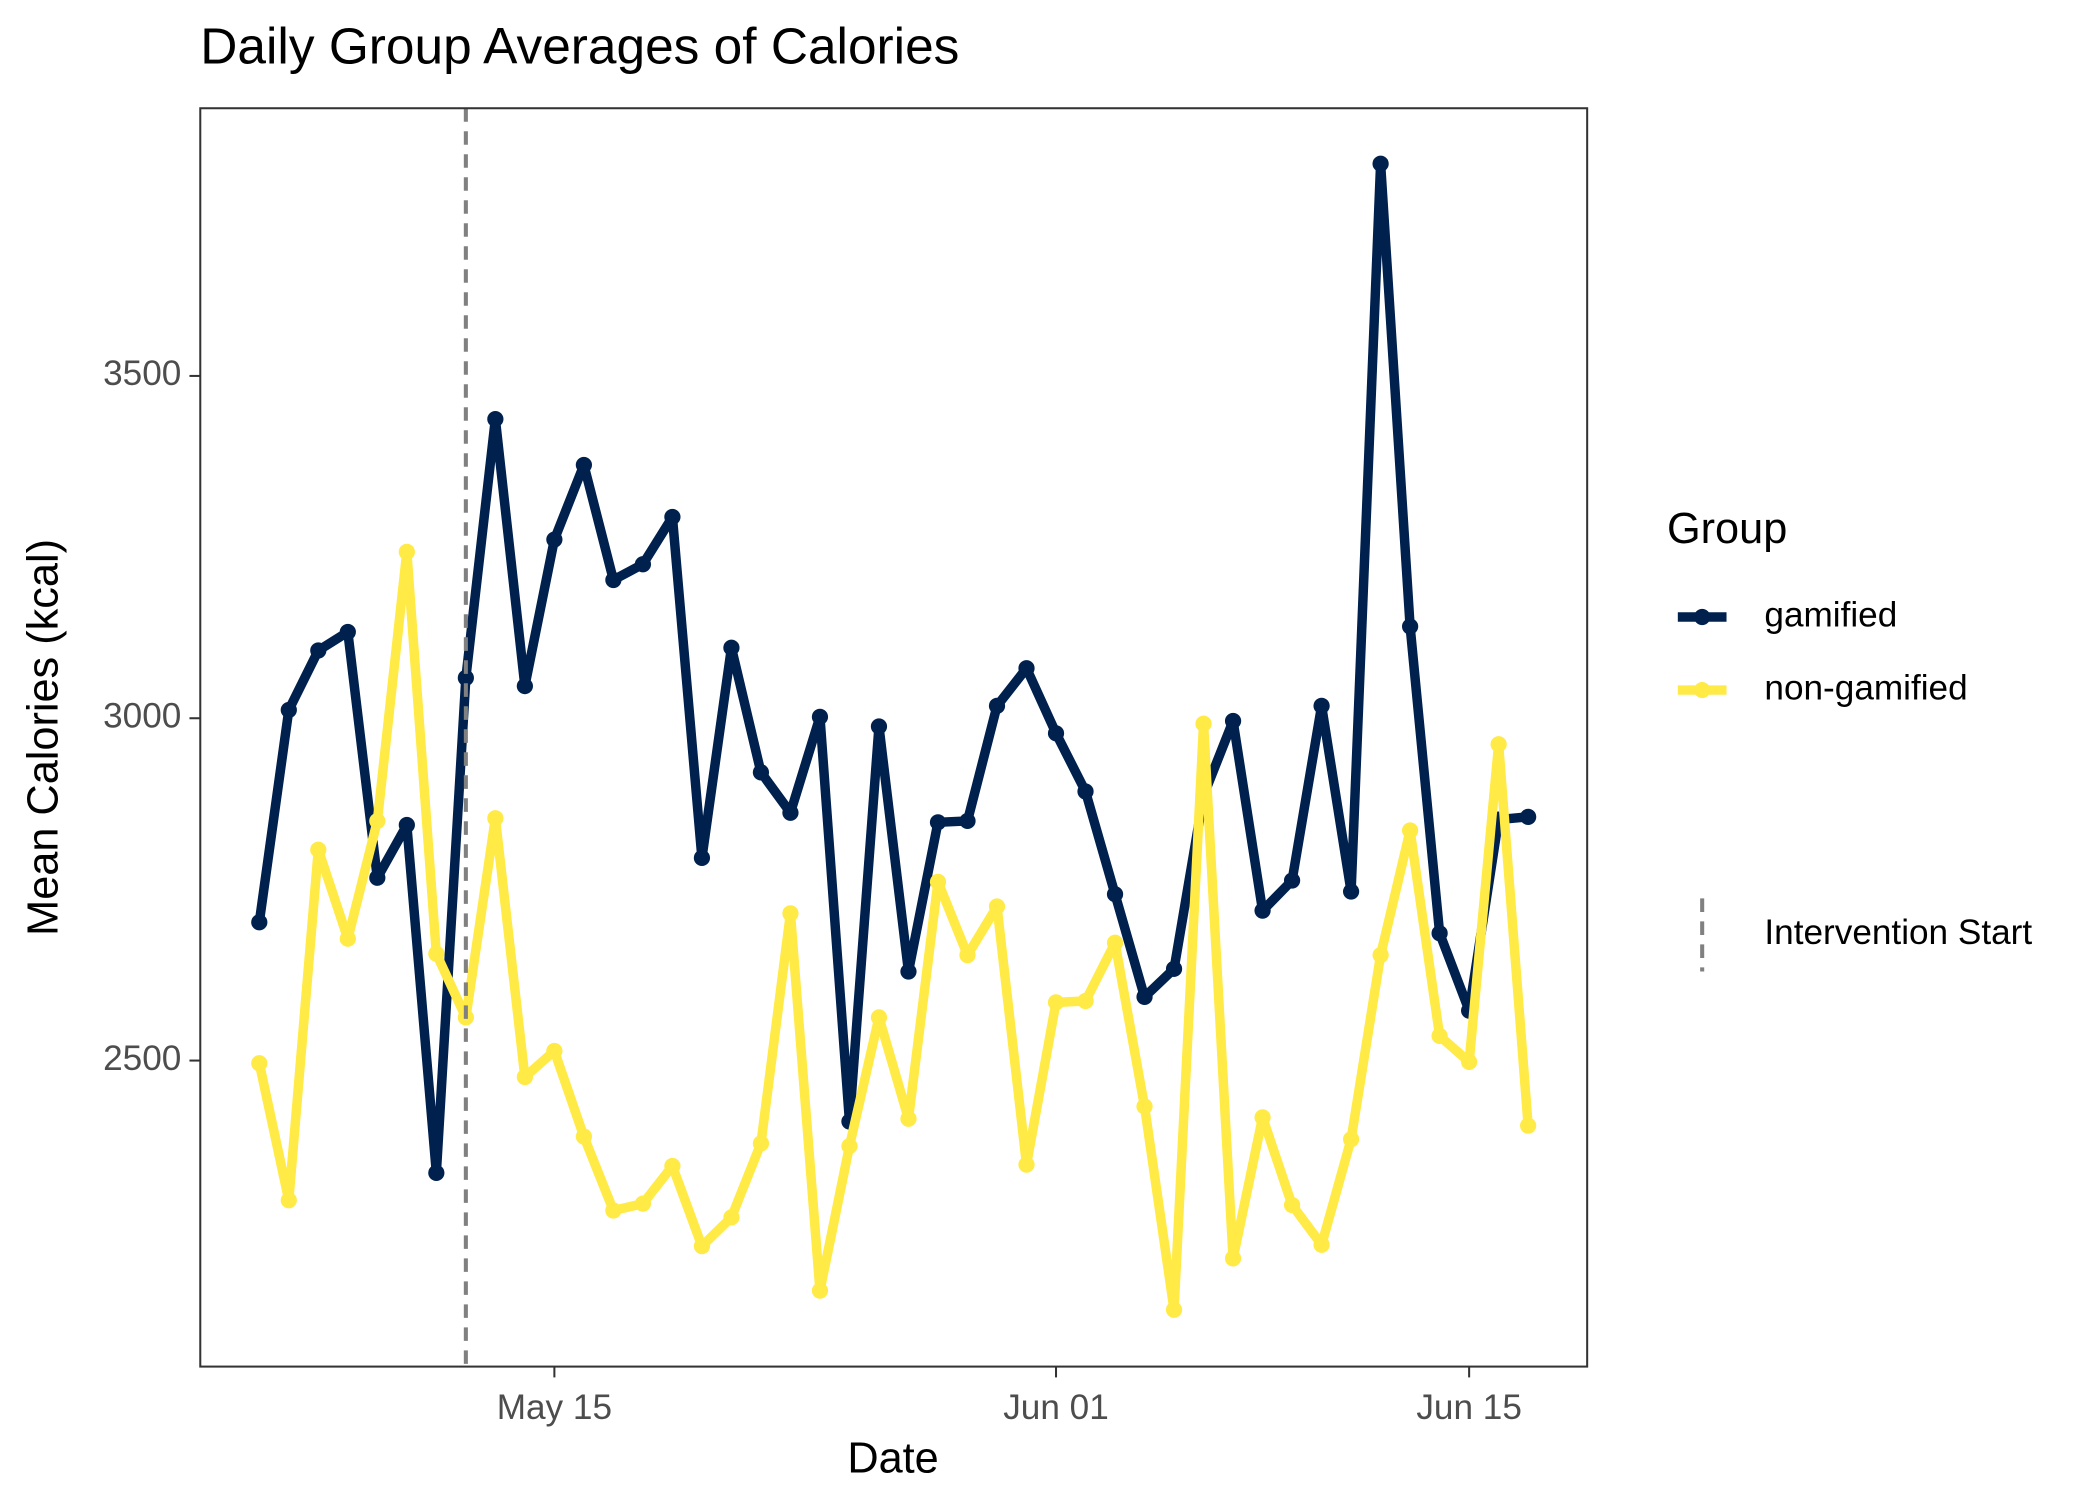 The width and height of the screenshot is (2100, 1500). I want to click on legend-label: gamified, so click(1830, 614).